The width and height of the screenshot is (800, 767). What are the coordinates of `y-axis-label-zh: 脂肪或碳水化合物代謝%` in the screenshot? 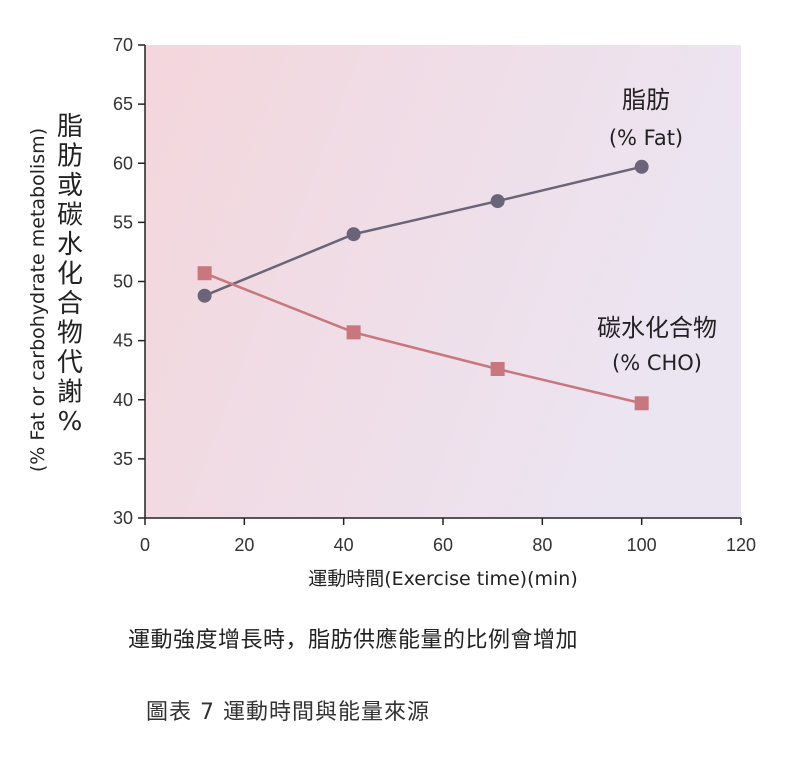 It's located at (70, 274).